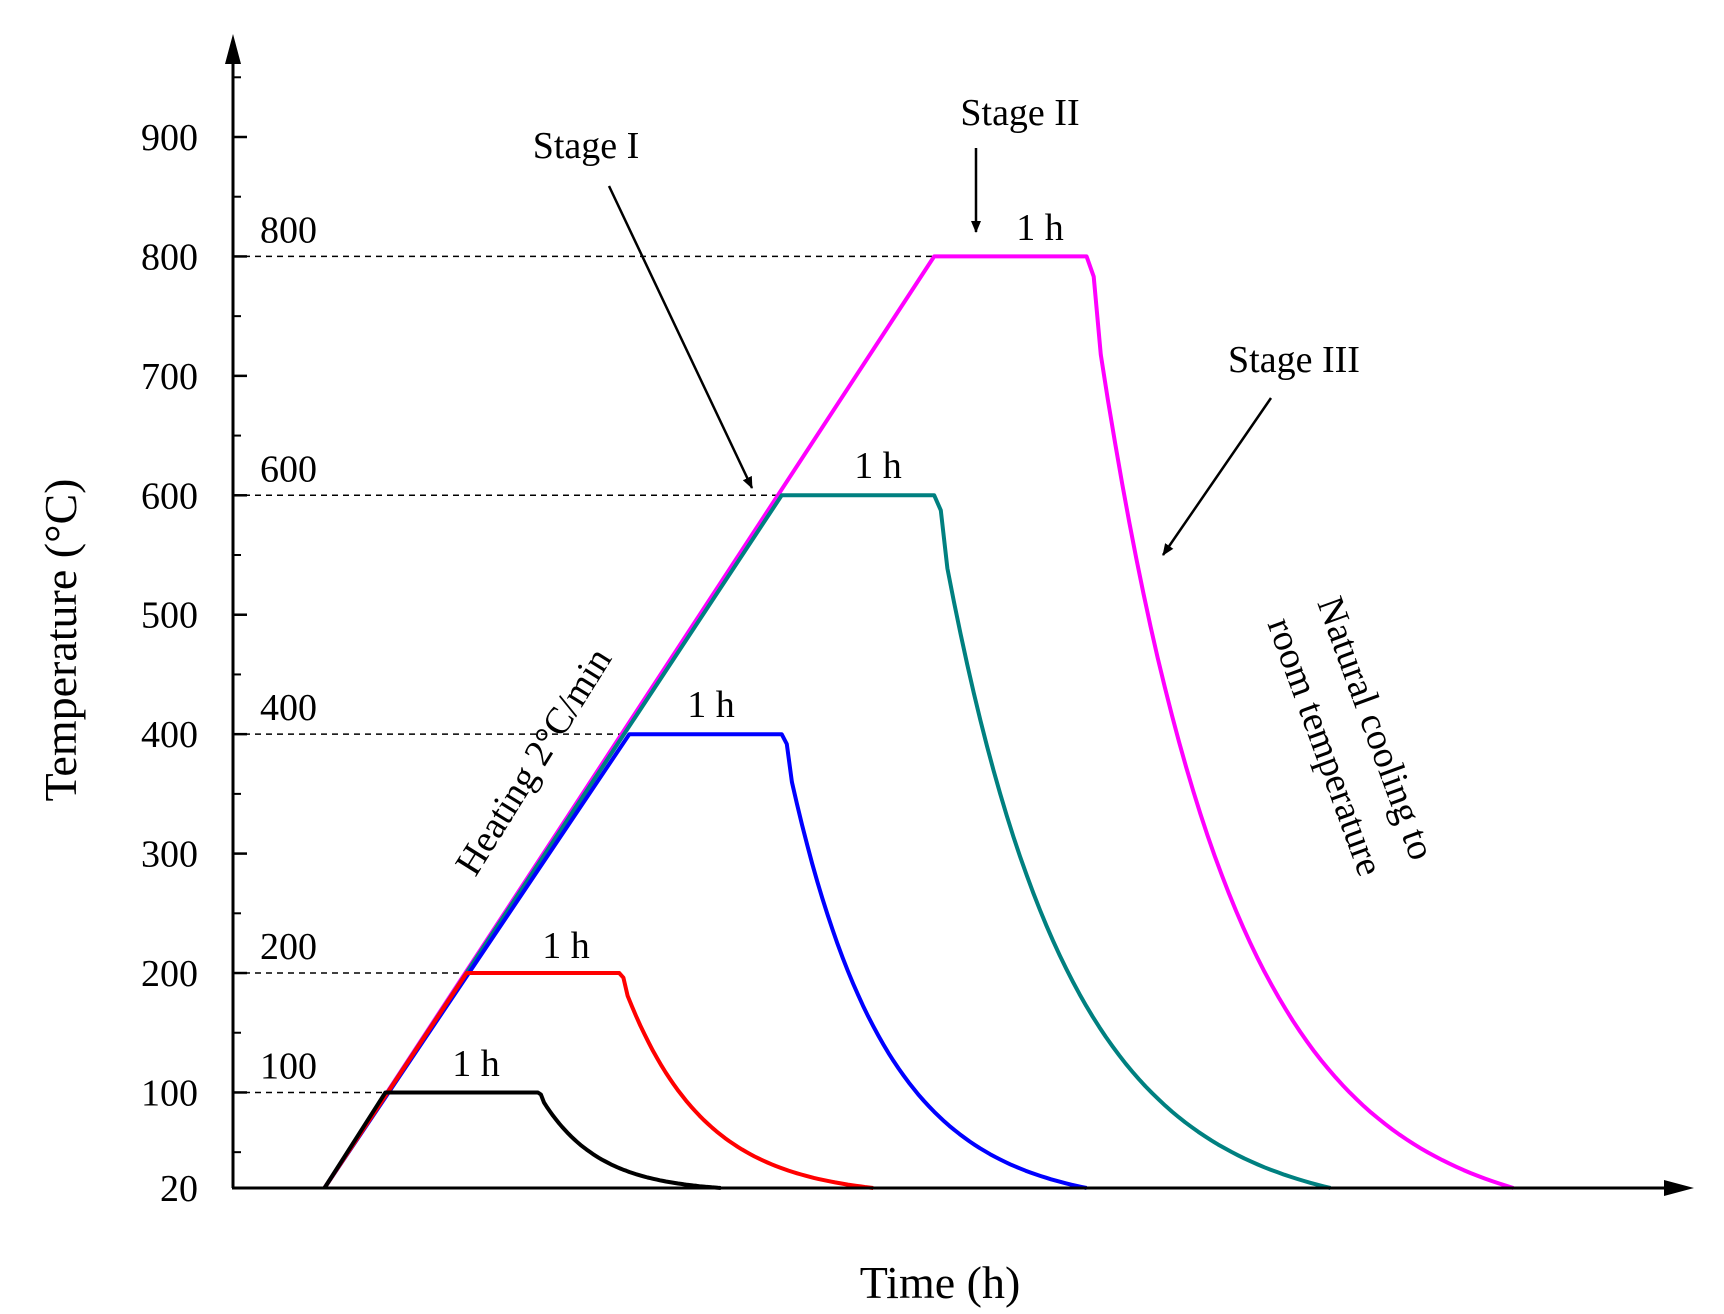 The height and width of the screenshot is (1314, 1724). I want to click on y-tick-label-20: 20, so click(179, 1189).